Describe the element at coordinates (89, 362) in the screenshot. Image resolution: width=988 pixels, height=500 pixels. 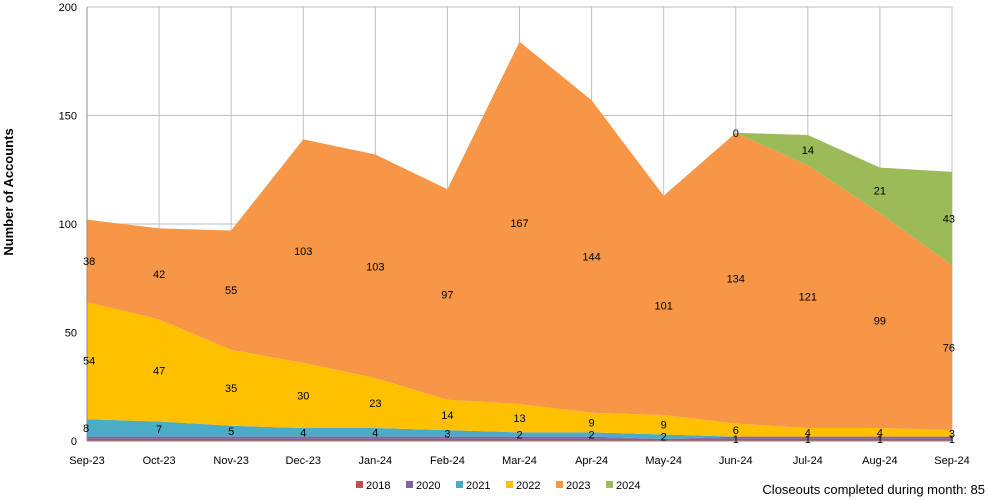
I see `data-label-2022: 54` at that location.